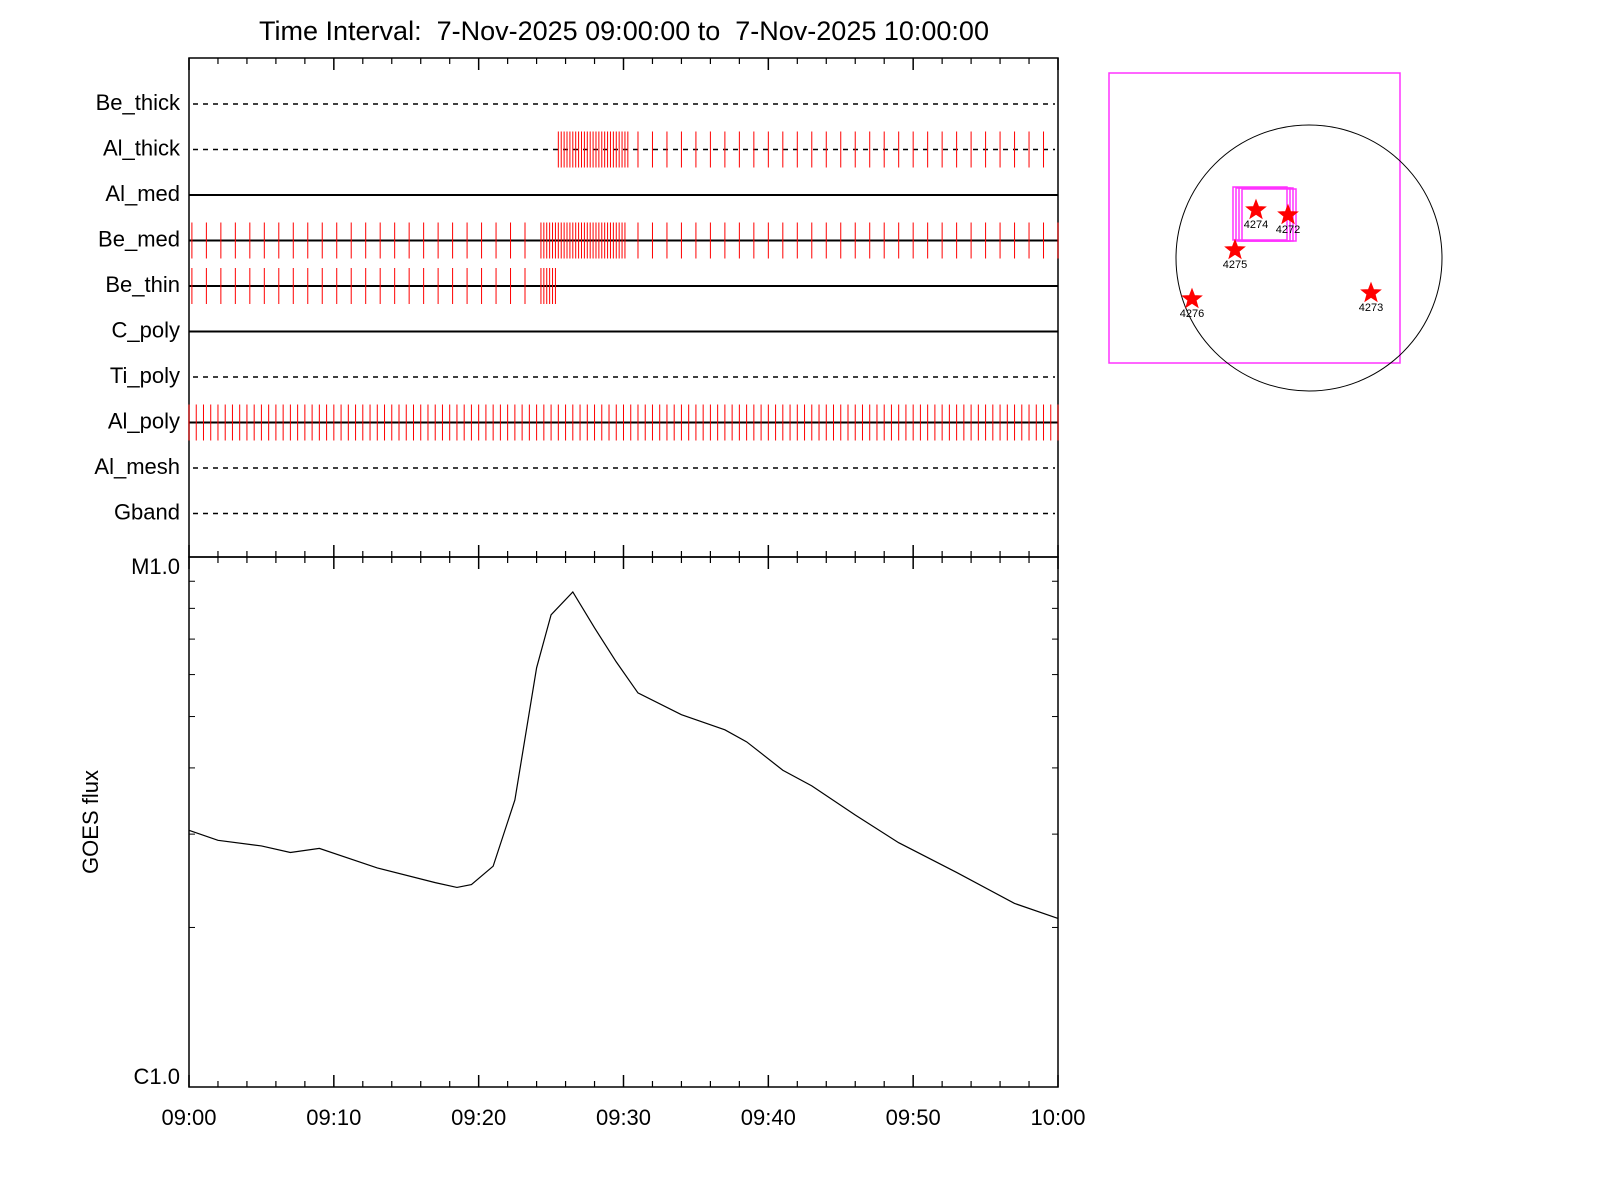 This screenshot has width=1600, height=1200. I want to click on x-tick-label: 09:20, so click(478, 1117).